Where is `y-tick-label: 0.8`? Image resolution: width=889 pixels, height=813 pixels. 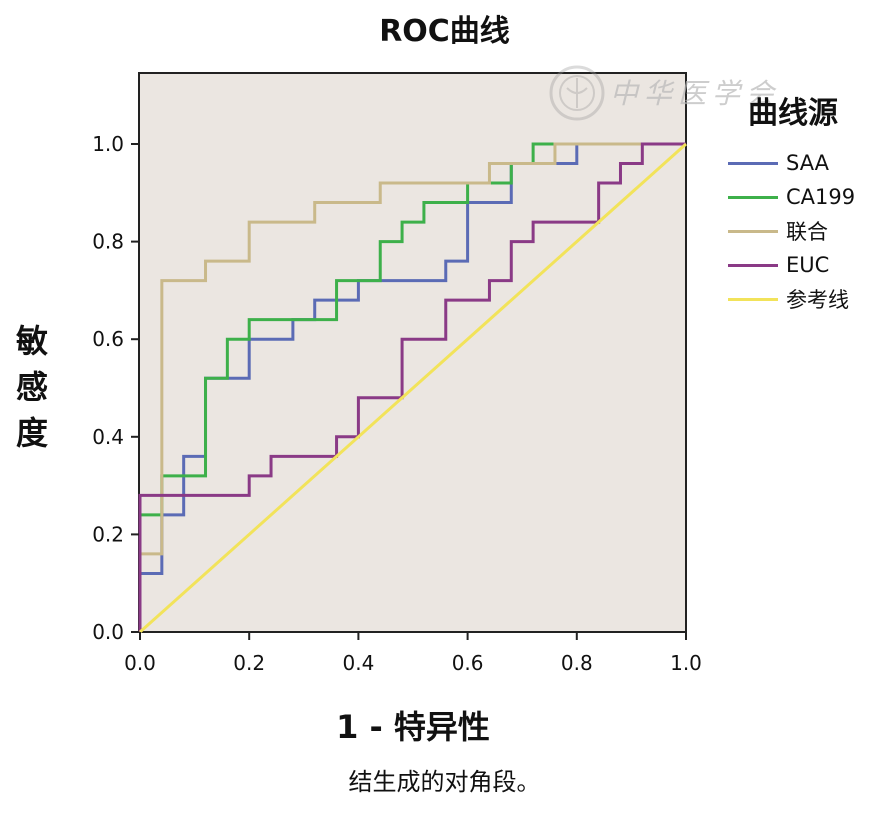 y-tick-label: 0.8 is located at coordinates (108, 242).